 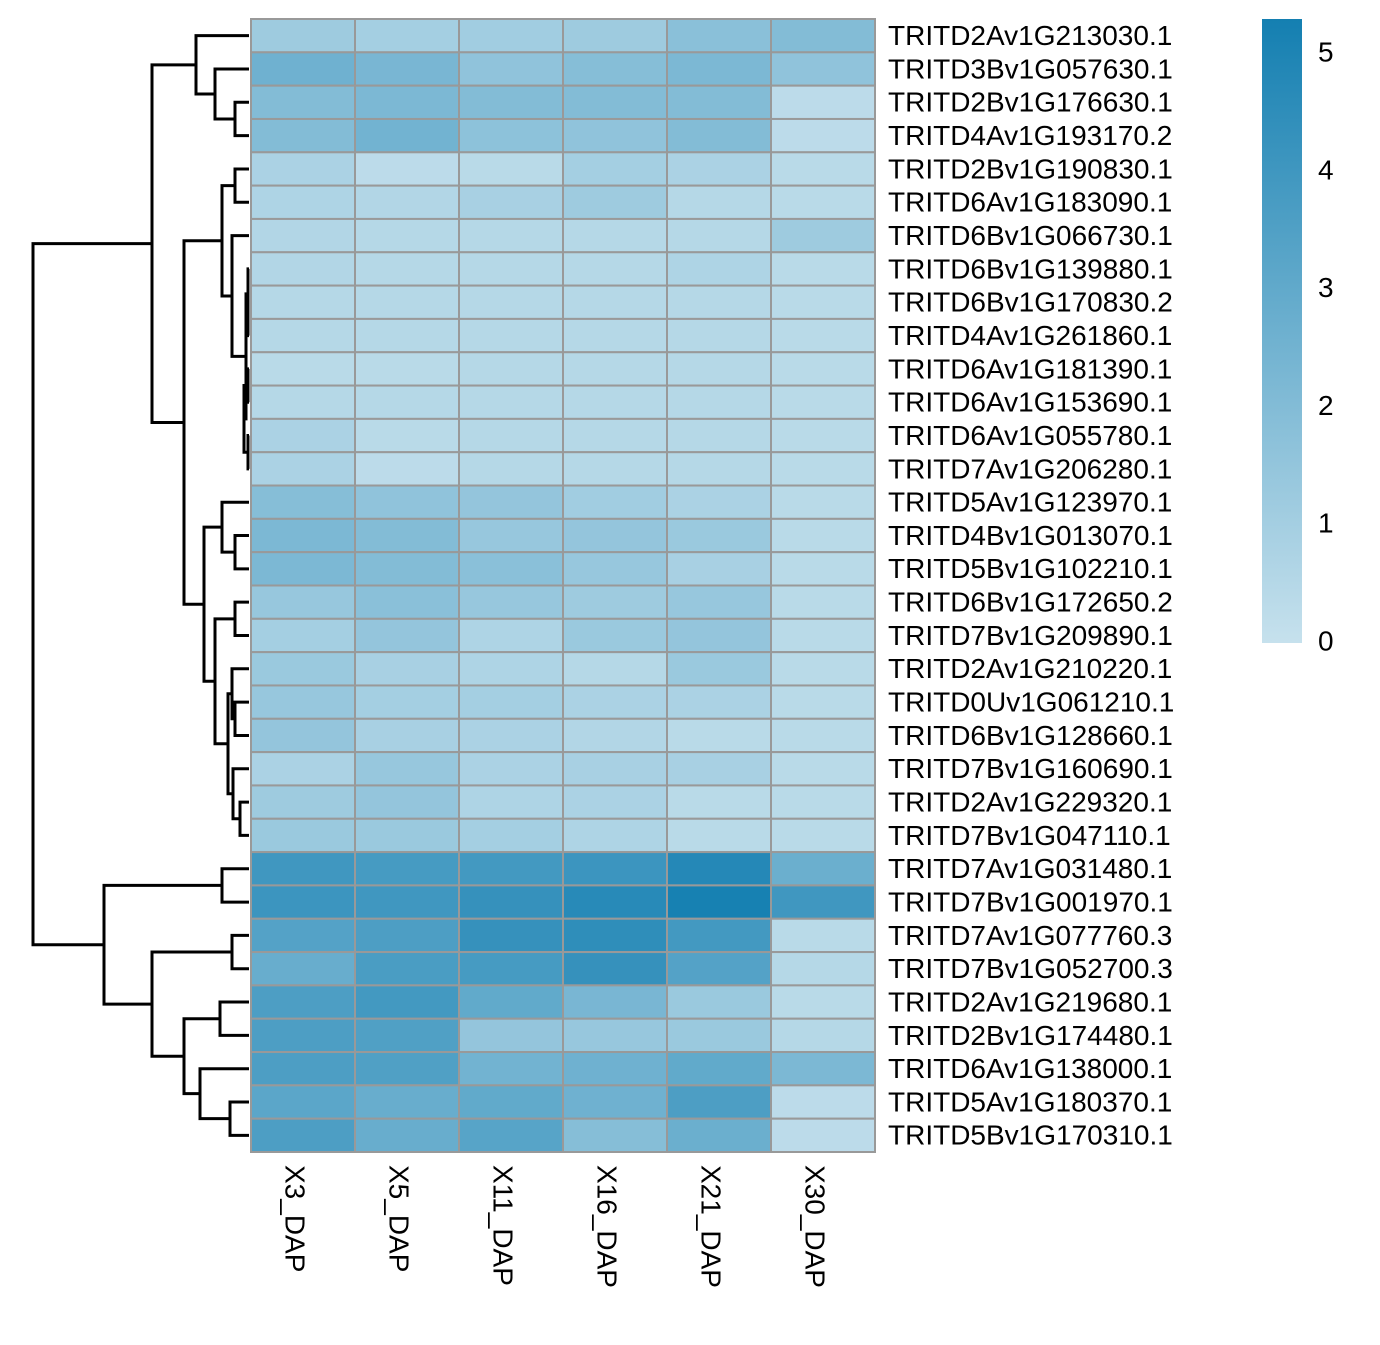 I want to click on row-label: TRITD5Av1G180370.1, so click(x=1030, y=1101).